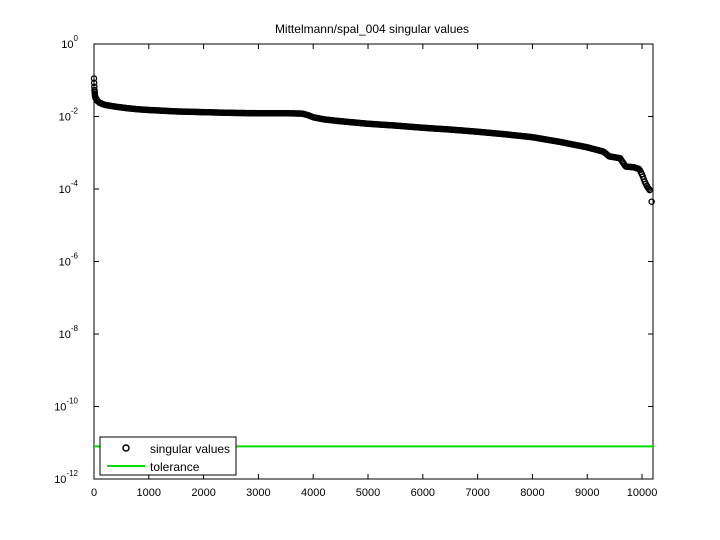 Image resolution: width=720 pixels, height=540 pixels. Describe the element at coordinates (72, 473) in the screenshot. I see `y-tick-exponent: -12` at that location.